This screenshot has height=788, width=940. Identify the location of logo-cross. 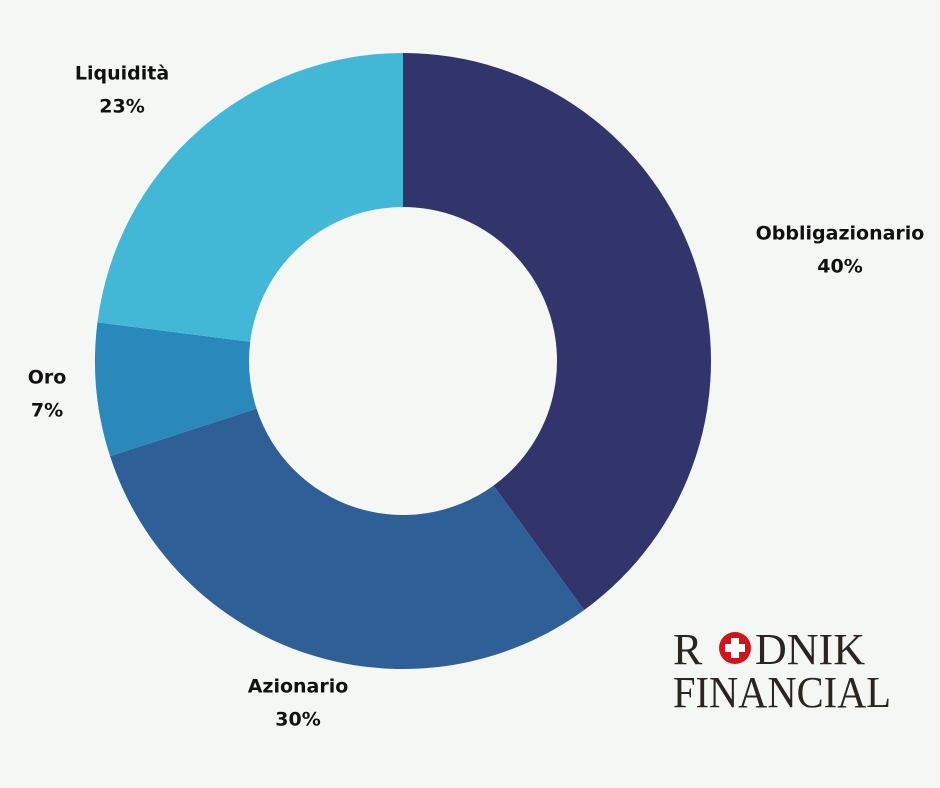
(735, 648).